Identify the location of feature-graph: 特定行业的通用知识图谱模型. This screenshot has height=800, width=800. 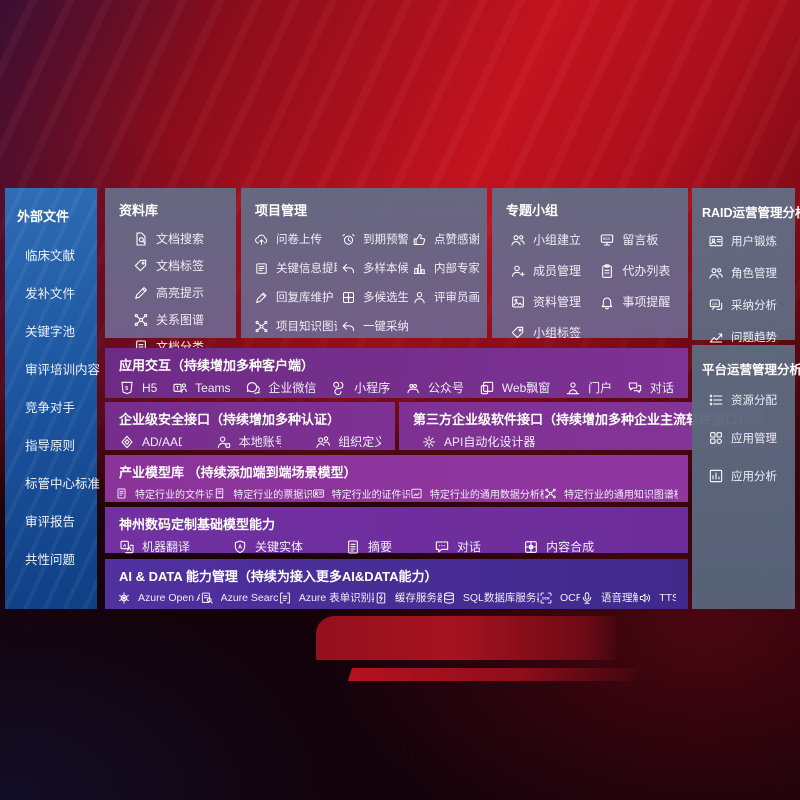
(611, 493).